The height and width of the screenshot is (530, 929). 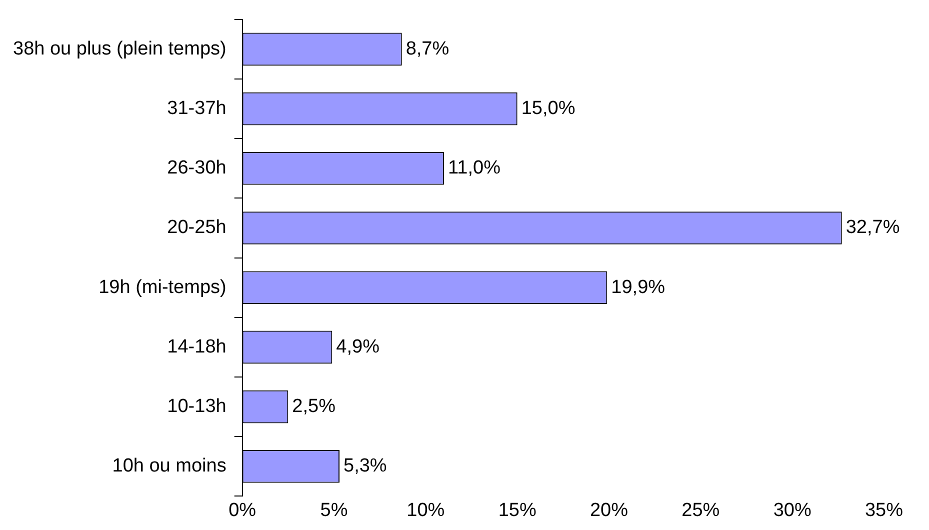 What do you see at coordinates (196, 407) in the screenshot?
I see `y-tick-label: 10-13h` at bounding box center [196, 407].